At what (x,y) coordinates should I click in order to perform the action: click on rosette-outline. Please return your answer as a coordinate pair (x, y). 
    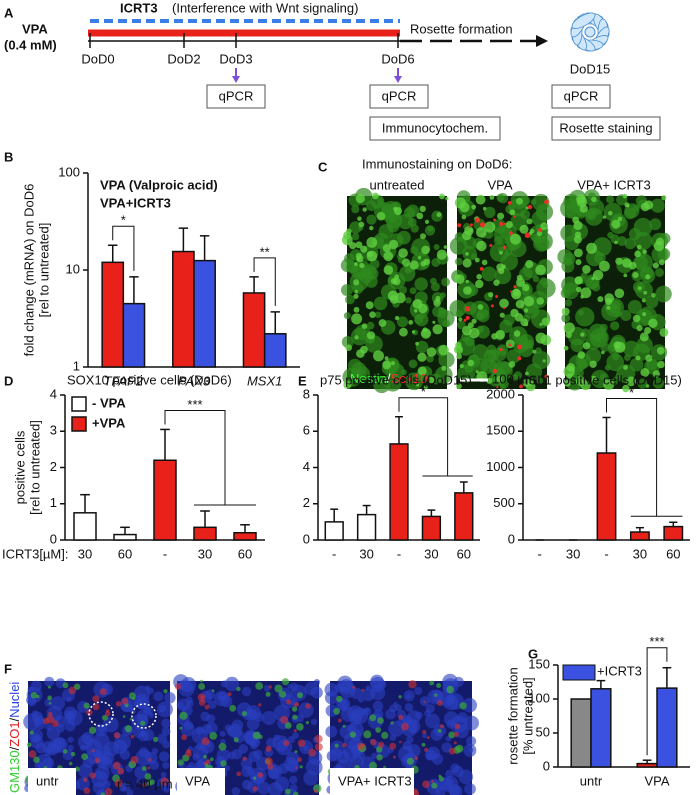
    Looking at the image, I should click on (144, 716).